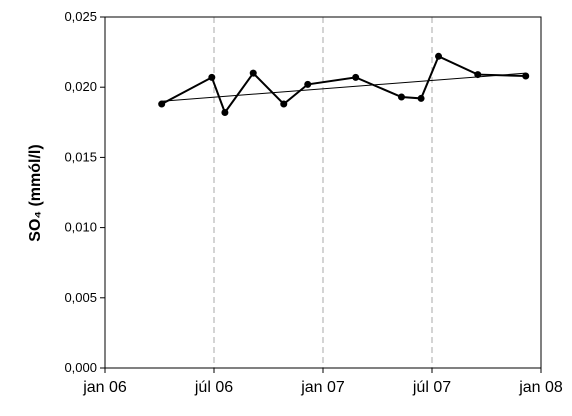  Describe the element at coordinates (35, 192) in the screenshot. I see `y-axis-label: SO₄ (mmól/l)` at that location.